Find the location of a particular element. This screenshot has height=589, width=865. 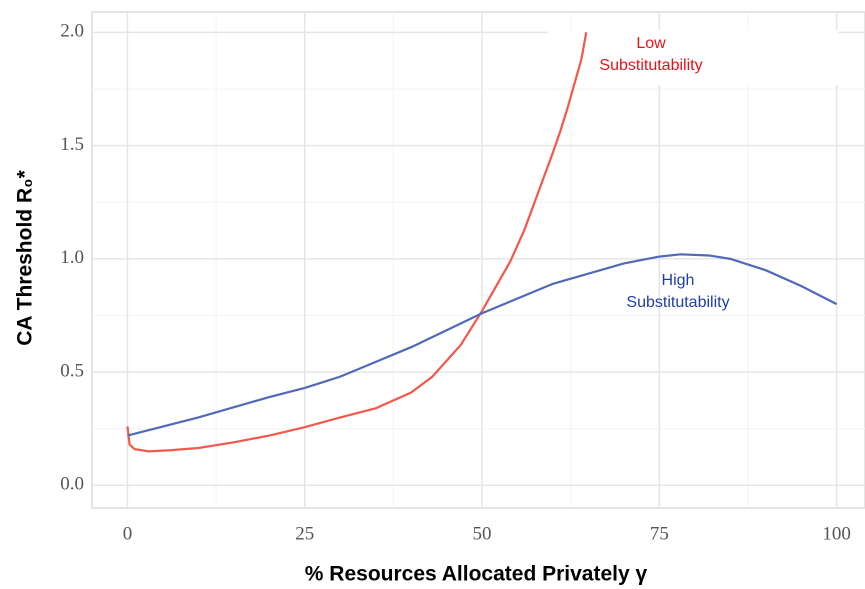

y-tick-label: 1.0 is located at coordinates (72, 257).